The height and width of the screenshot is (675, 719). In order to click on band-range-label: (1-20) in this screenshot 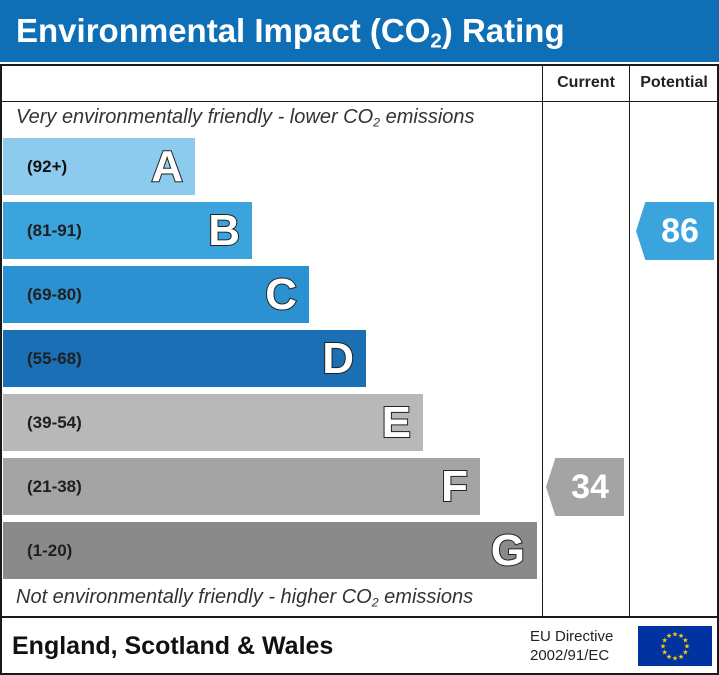, I will do `click(50, 550)`.